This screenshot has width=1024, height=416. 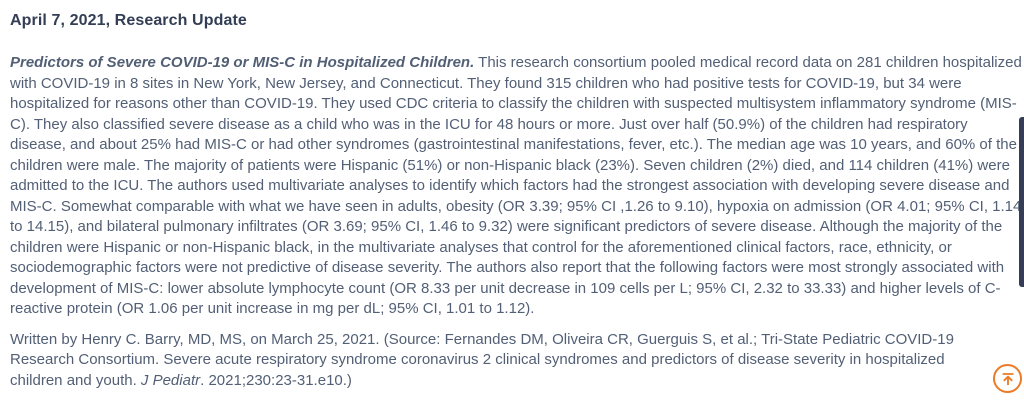 I want to click on page-title: April 7, 2021, Research Update, so click(x=128, y=20).